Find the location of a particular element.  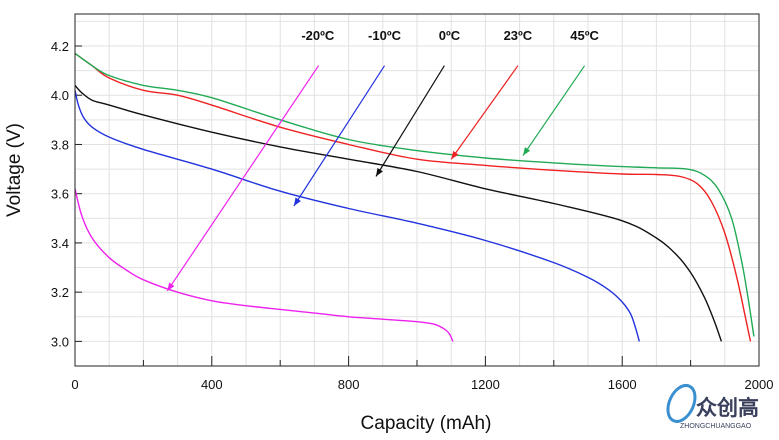

series-label: 23ºC is located at coordinates (518, 35).